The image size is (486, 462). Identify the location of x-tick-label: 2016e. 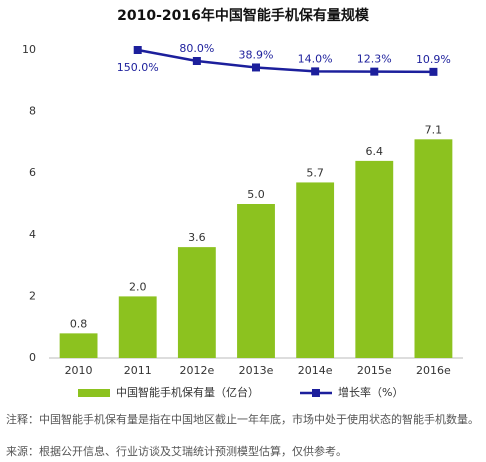
(433, 370).